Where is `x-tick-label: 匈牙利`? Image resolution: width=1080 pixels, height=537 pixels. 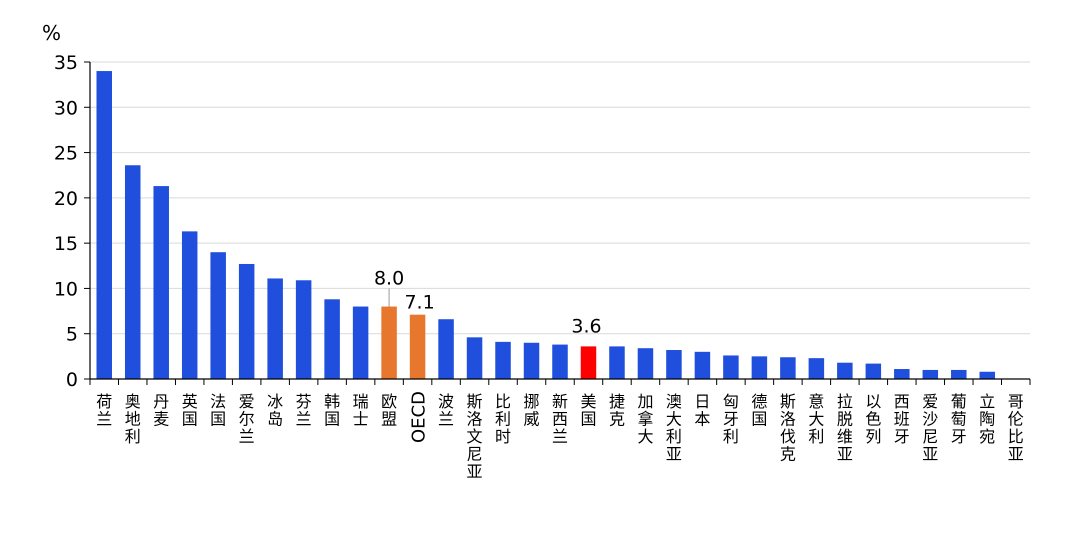
x-tick-label: 匈牙利 is located at coordinates (731, 419).